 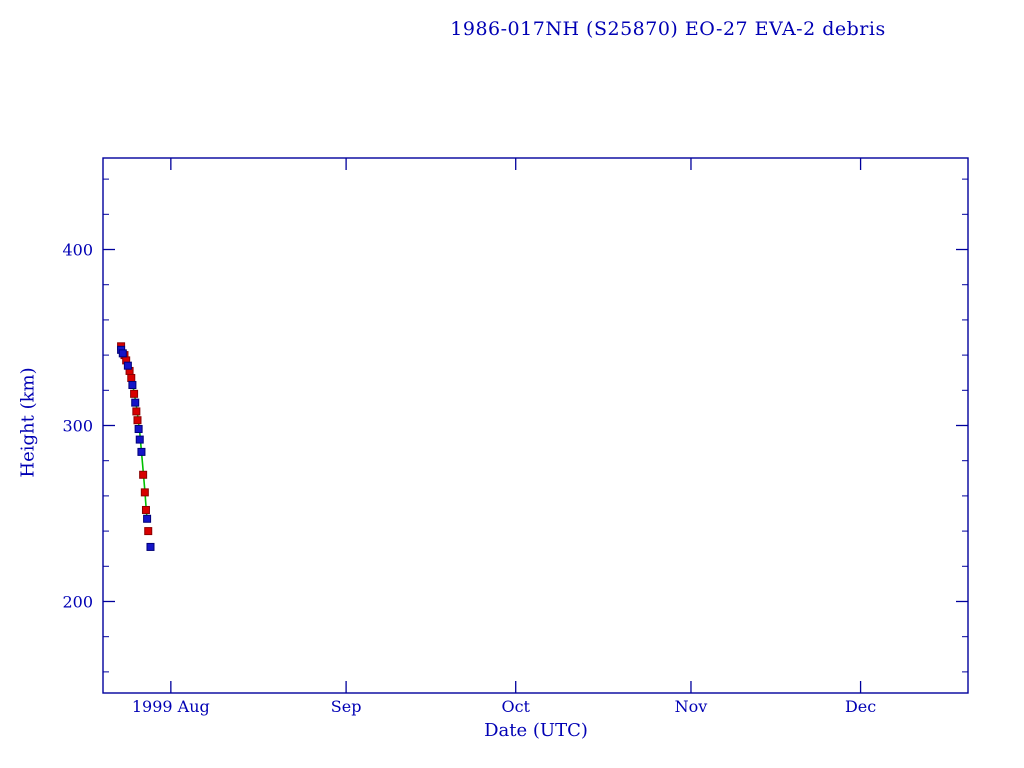 What do you see at coordinates (28, 422) in the screenshot?
I see `y-axis-label: Height (km)` at bounding box center [28, 422].